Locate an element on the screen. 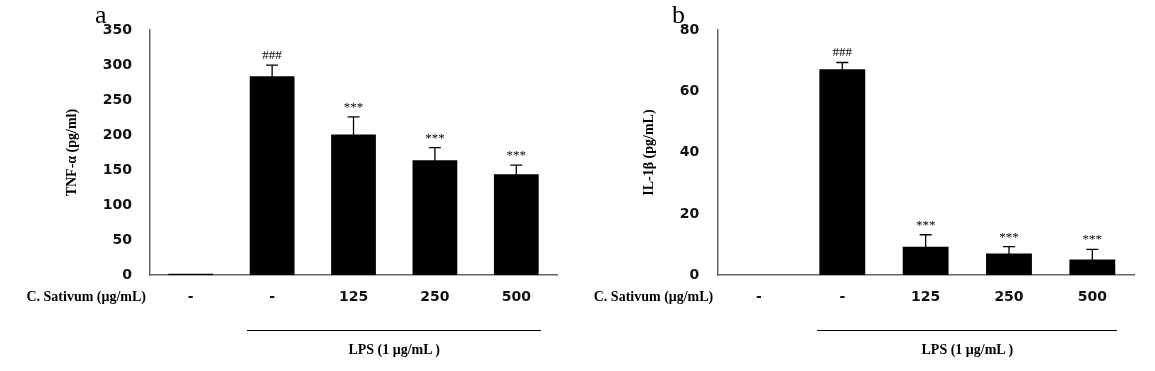 The width and height of the screenshot is (1155, 371). y-tick-label: 200 is located at coordinates (117, 133).